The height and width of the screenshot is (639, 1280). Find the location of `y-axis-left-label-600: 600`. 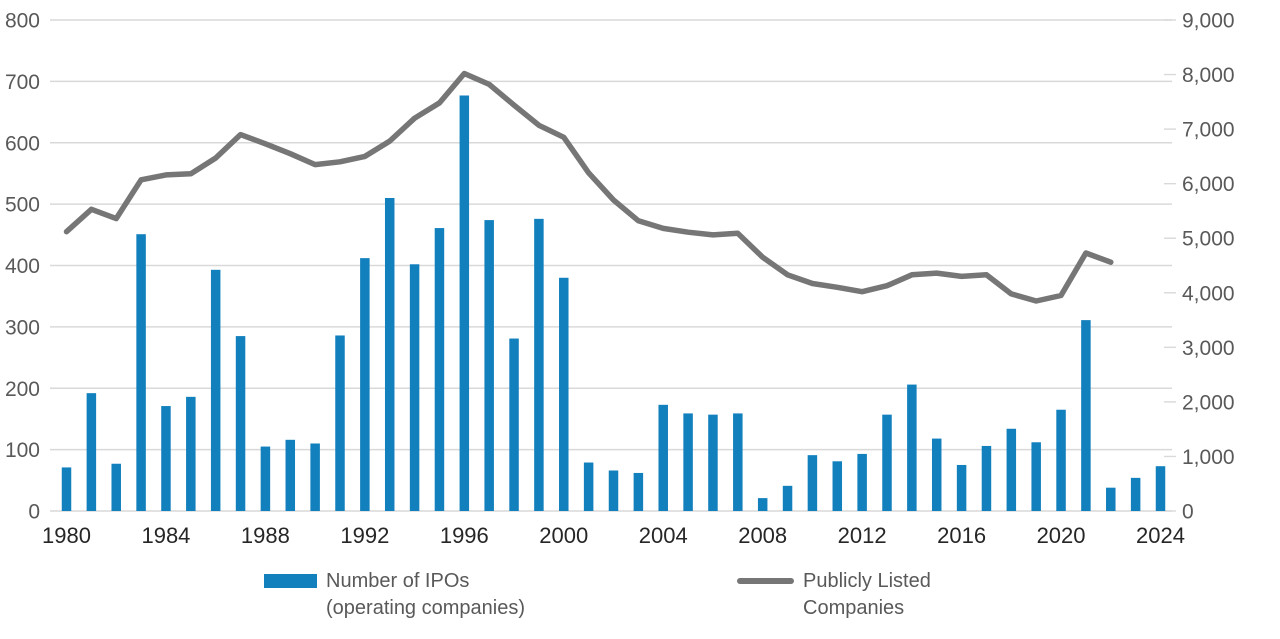

y-axis-left-label-600: 600 is located at coordinates (22, 143).